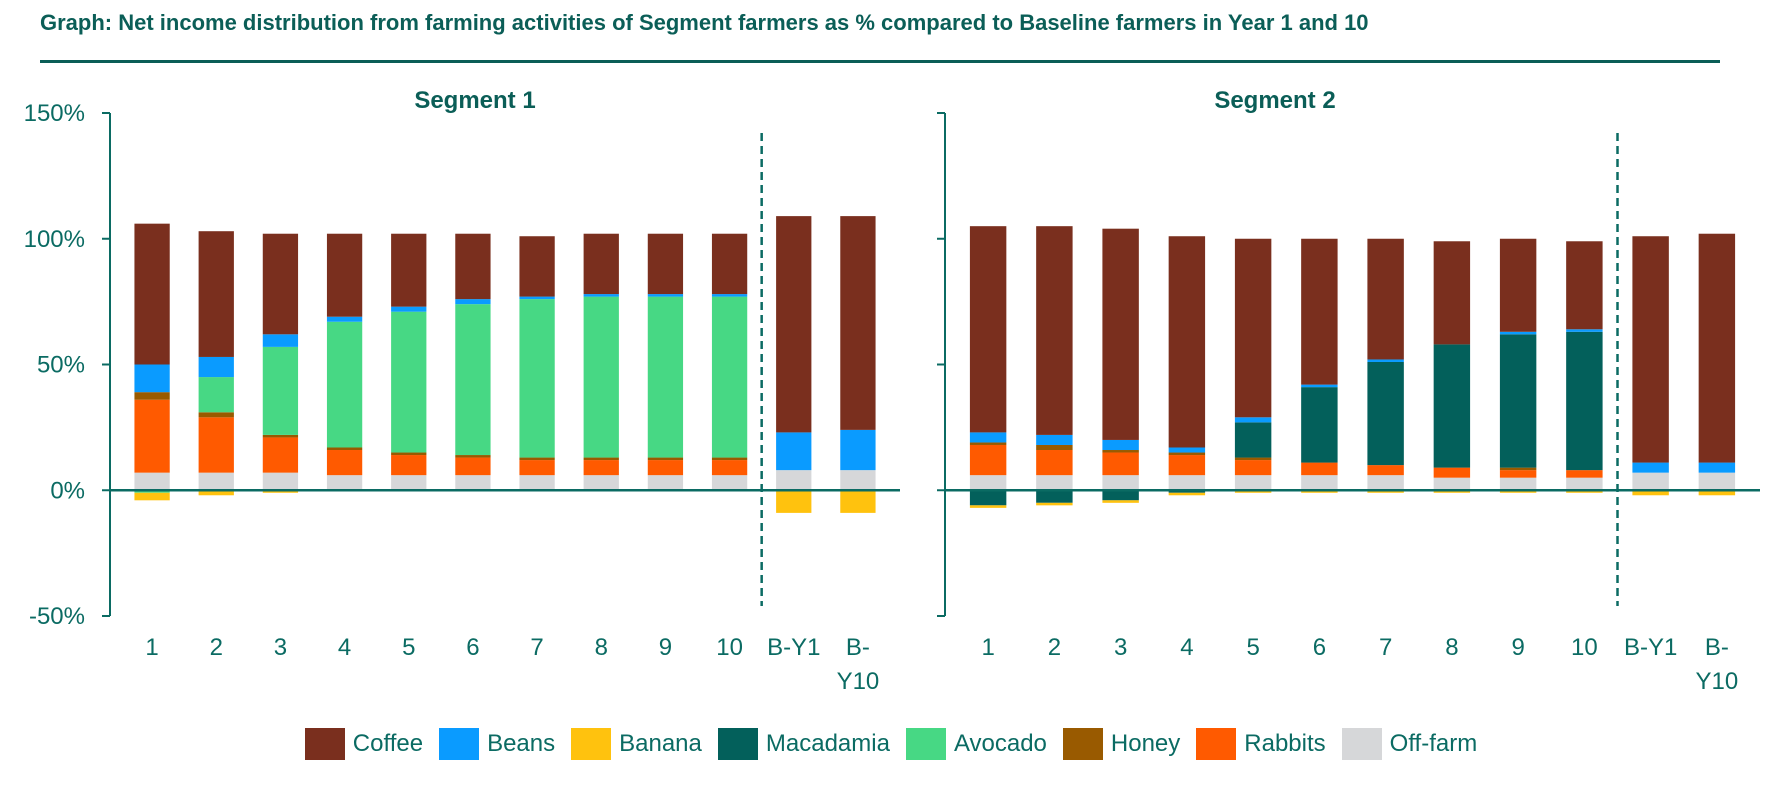 This screenshot has height=794, width=1782. I want to click on x-tick-label: 10, so click(729, 647).